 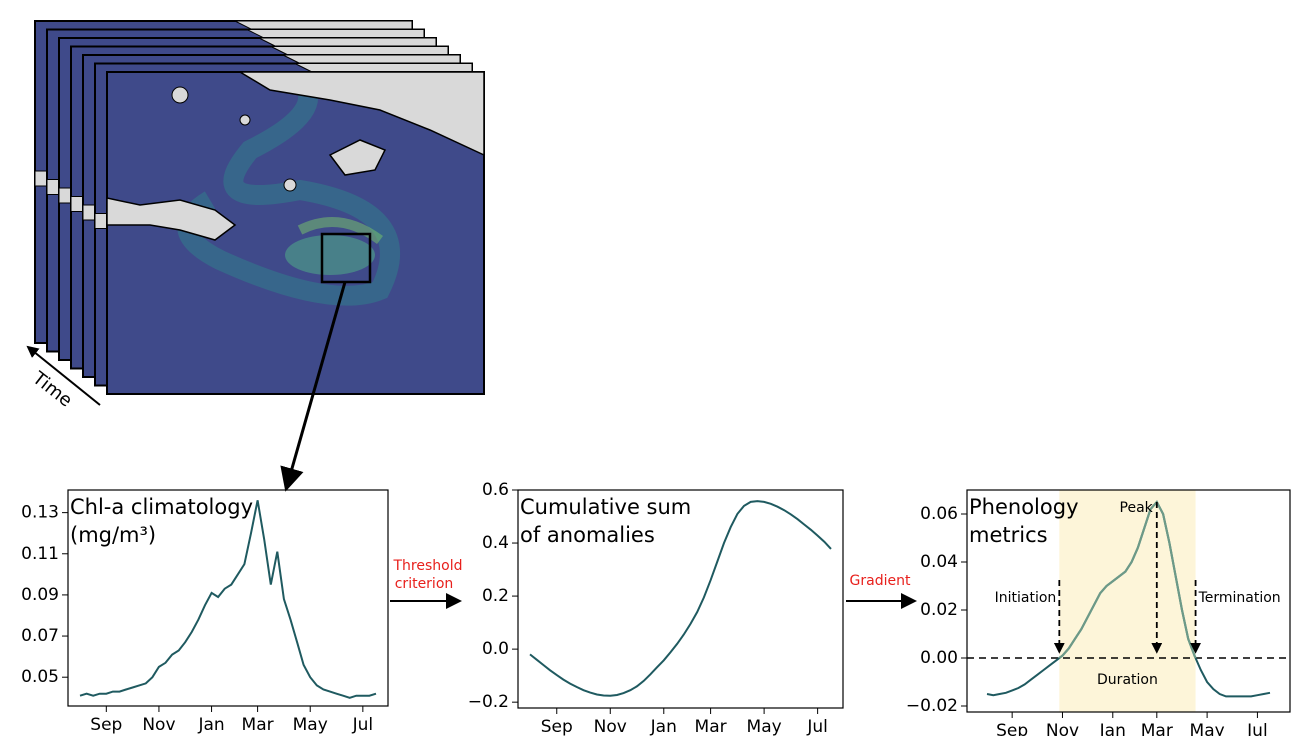 I want to click on chart-title: metrics, so click(x=1008, y=535).